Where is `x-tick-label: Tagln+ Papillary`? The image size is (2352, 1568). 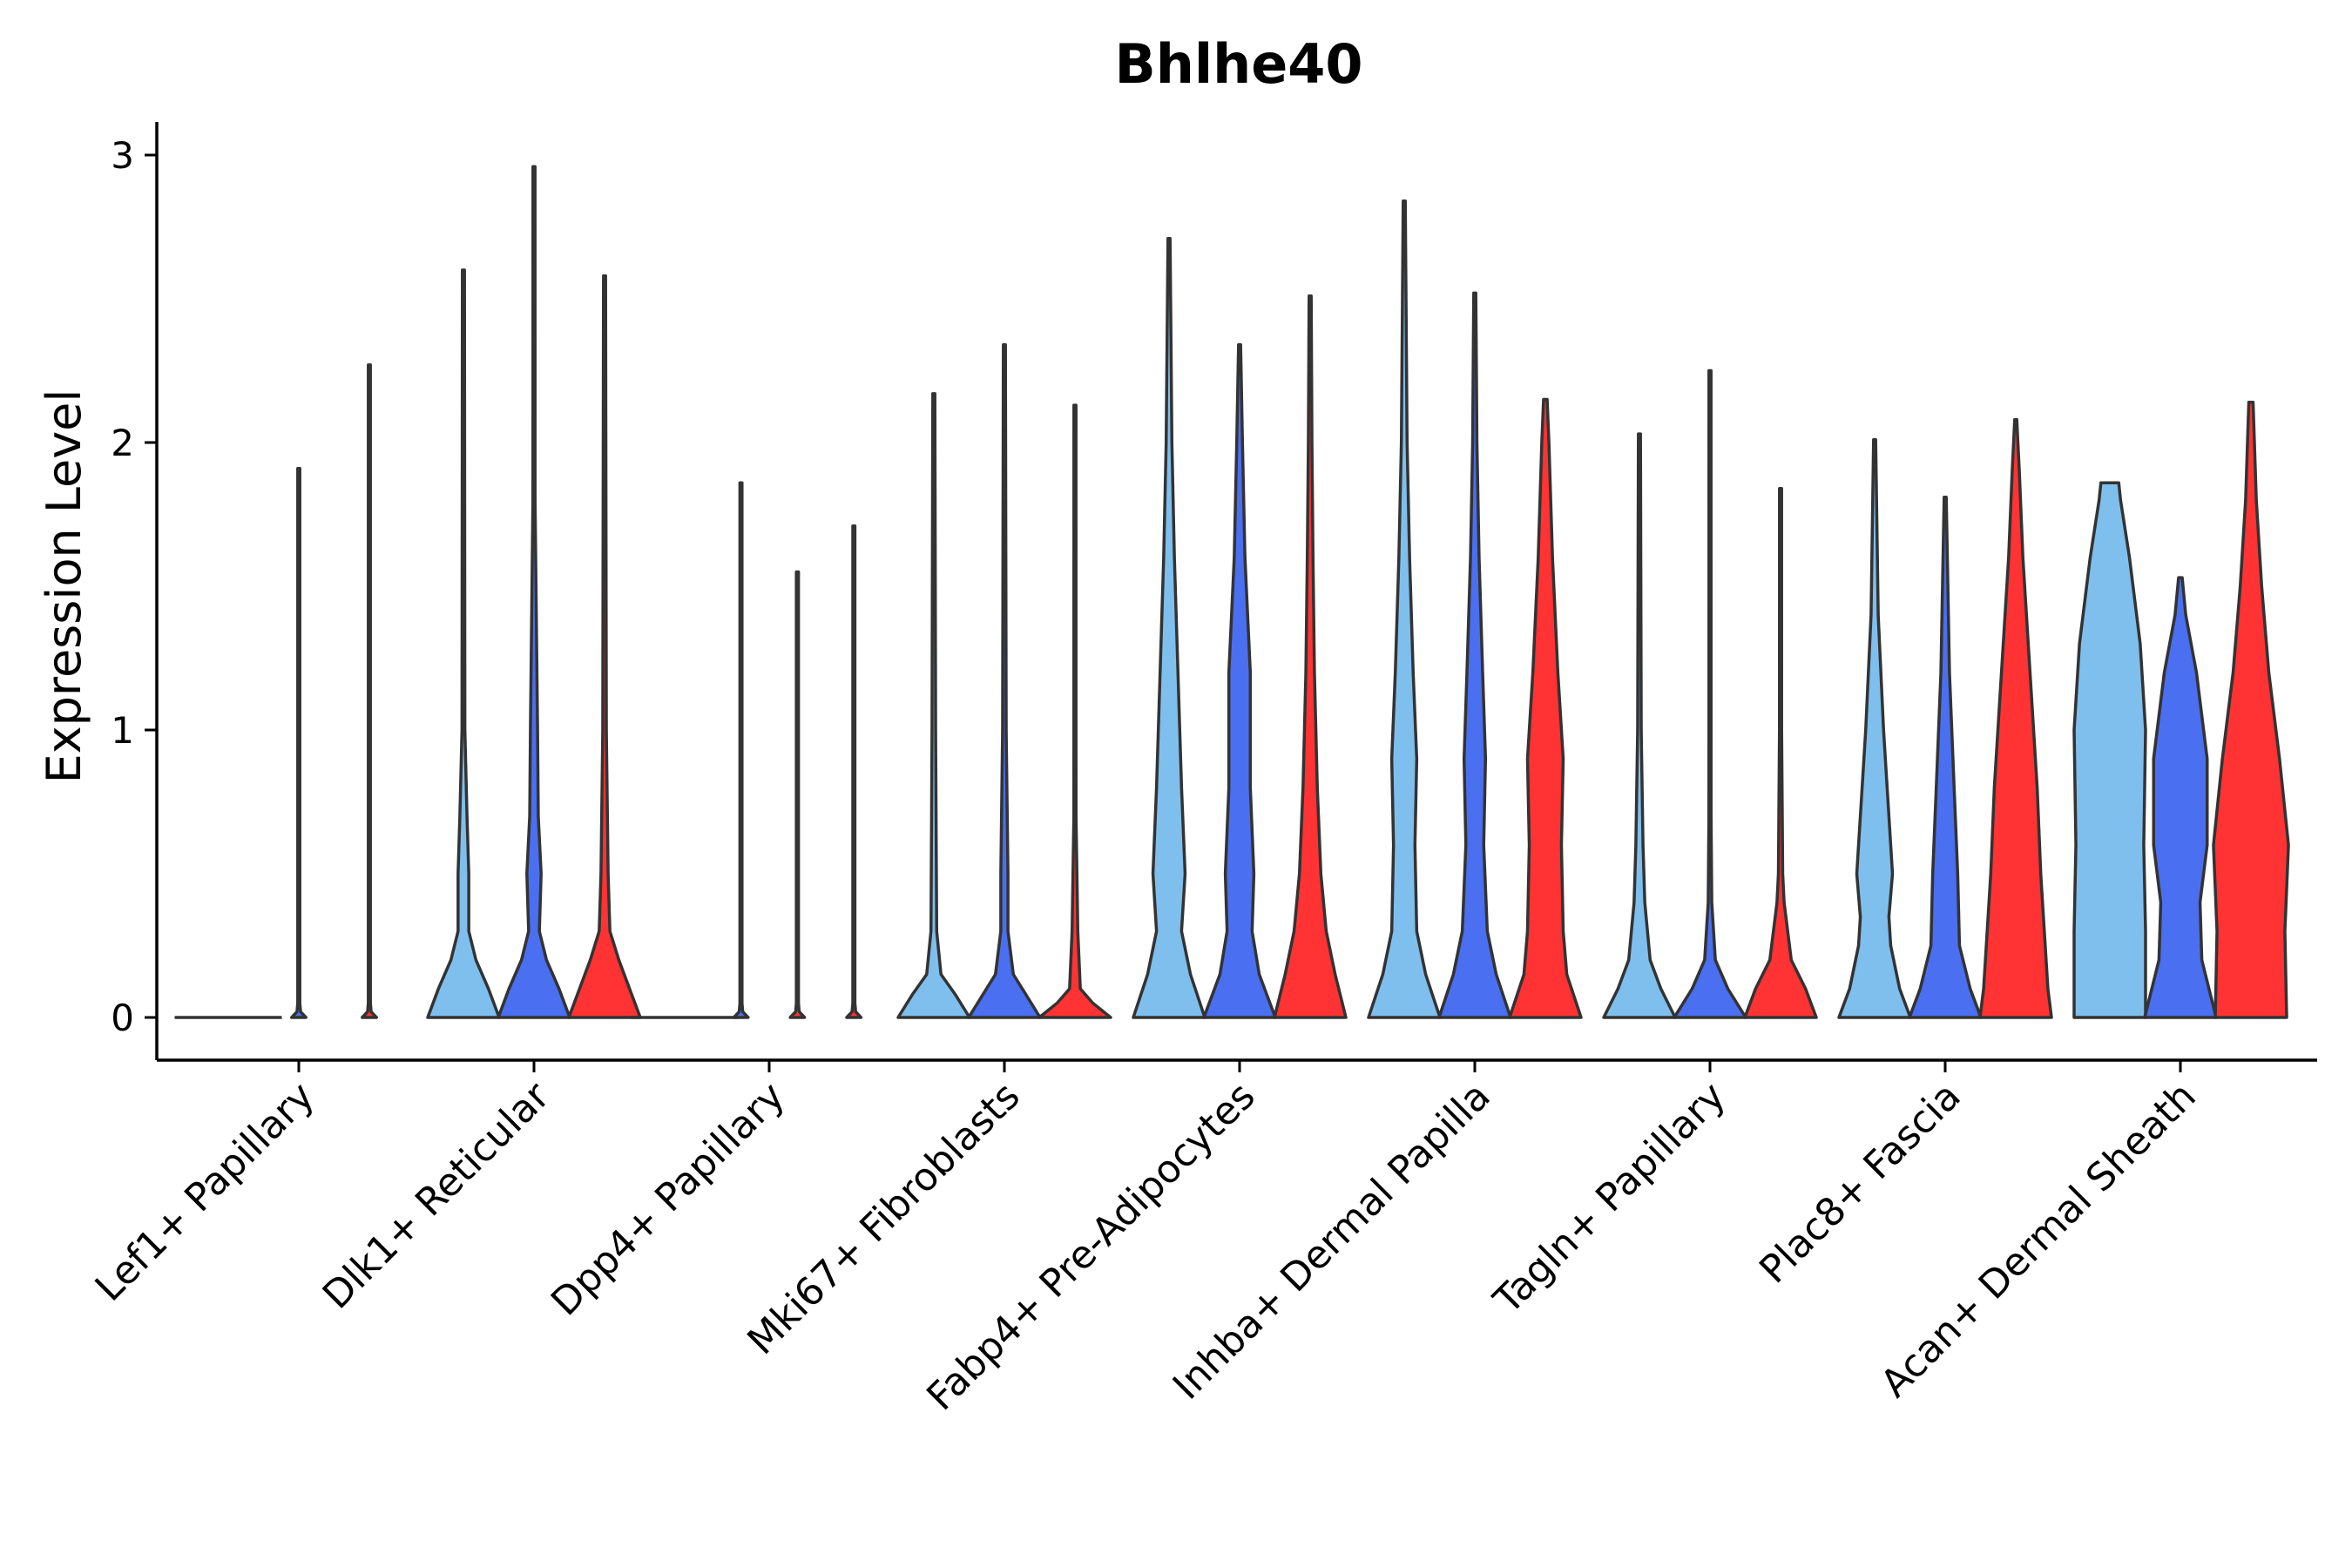
x-tick-label: Tagln+ Papillary is located at coordinates (1609, 1198).